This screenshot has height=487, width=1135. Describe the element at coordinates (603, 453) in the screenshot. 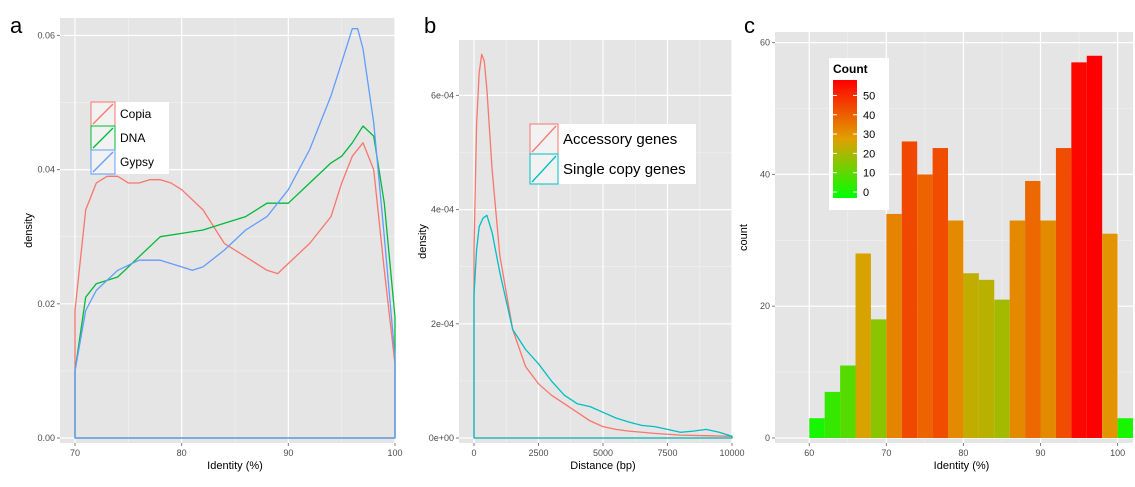

I see `x-tick-label: 5000` at that location.